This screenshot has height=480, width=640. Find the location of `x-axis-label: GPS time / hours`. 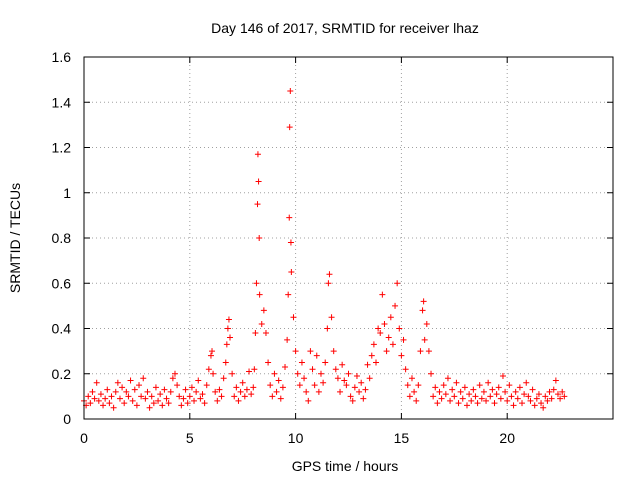

x-axis-label: GPS time / hours is located at coordinates (345, 466).